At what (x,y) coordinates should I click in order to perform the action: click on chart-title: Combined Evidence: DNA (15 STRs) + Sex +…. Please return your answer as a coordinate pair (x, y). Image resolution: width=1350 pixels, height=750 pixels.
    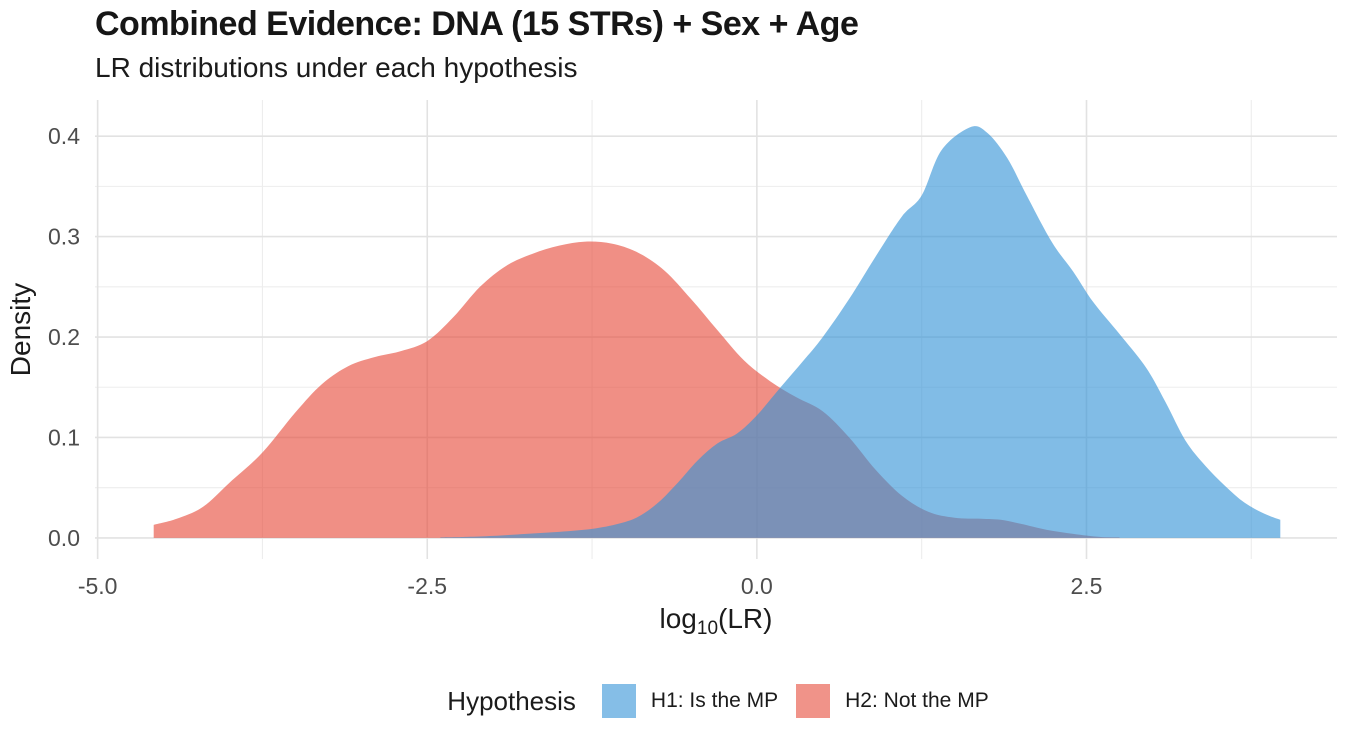
    Looking at the image, I should click on (477, 24).